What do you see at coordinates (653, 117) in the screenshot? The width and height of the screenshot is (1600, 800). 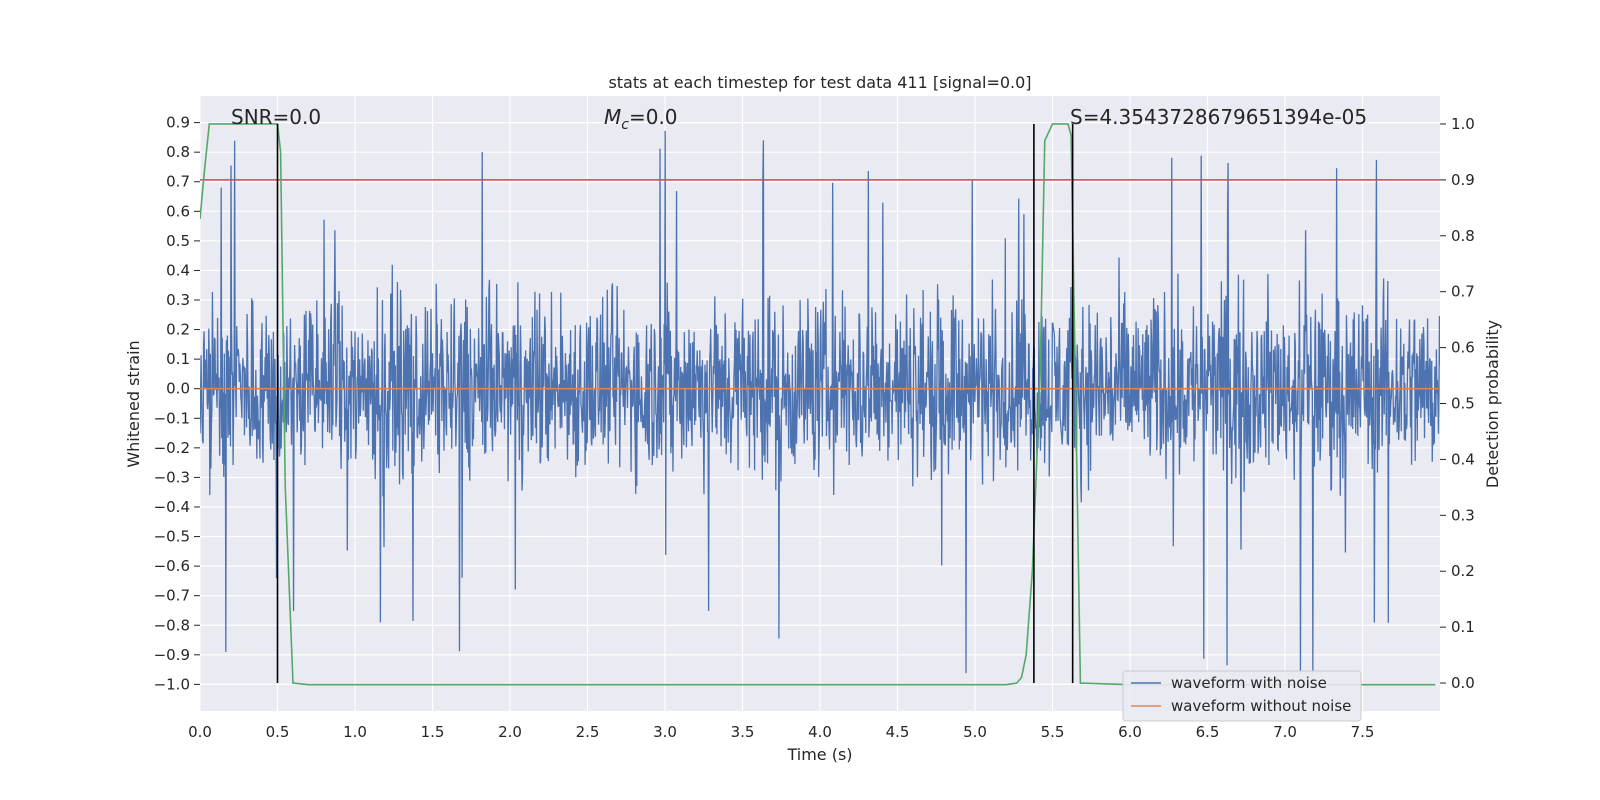 I see `chirp-mass-value: =0.0` at bounding box center [653, 117].